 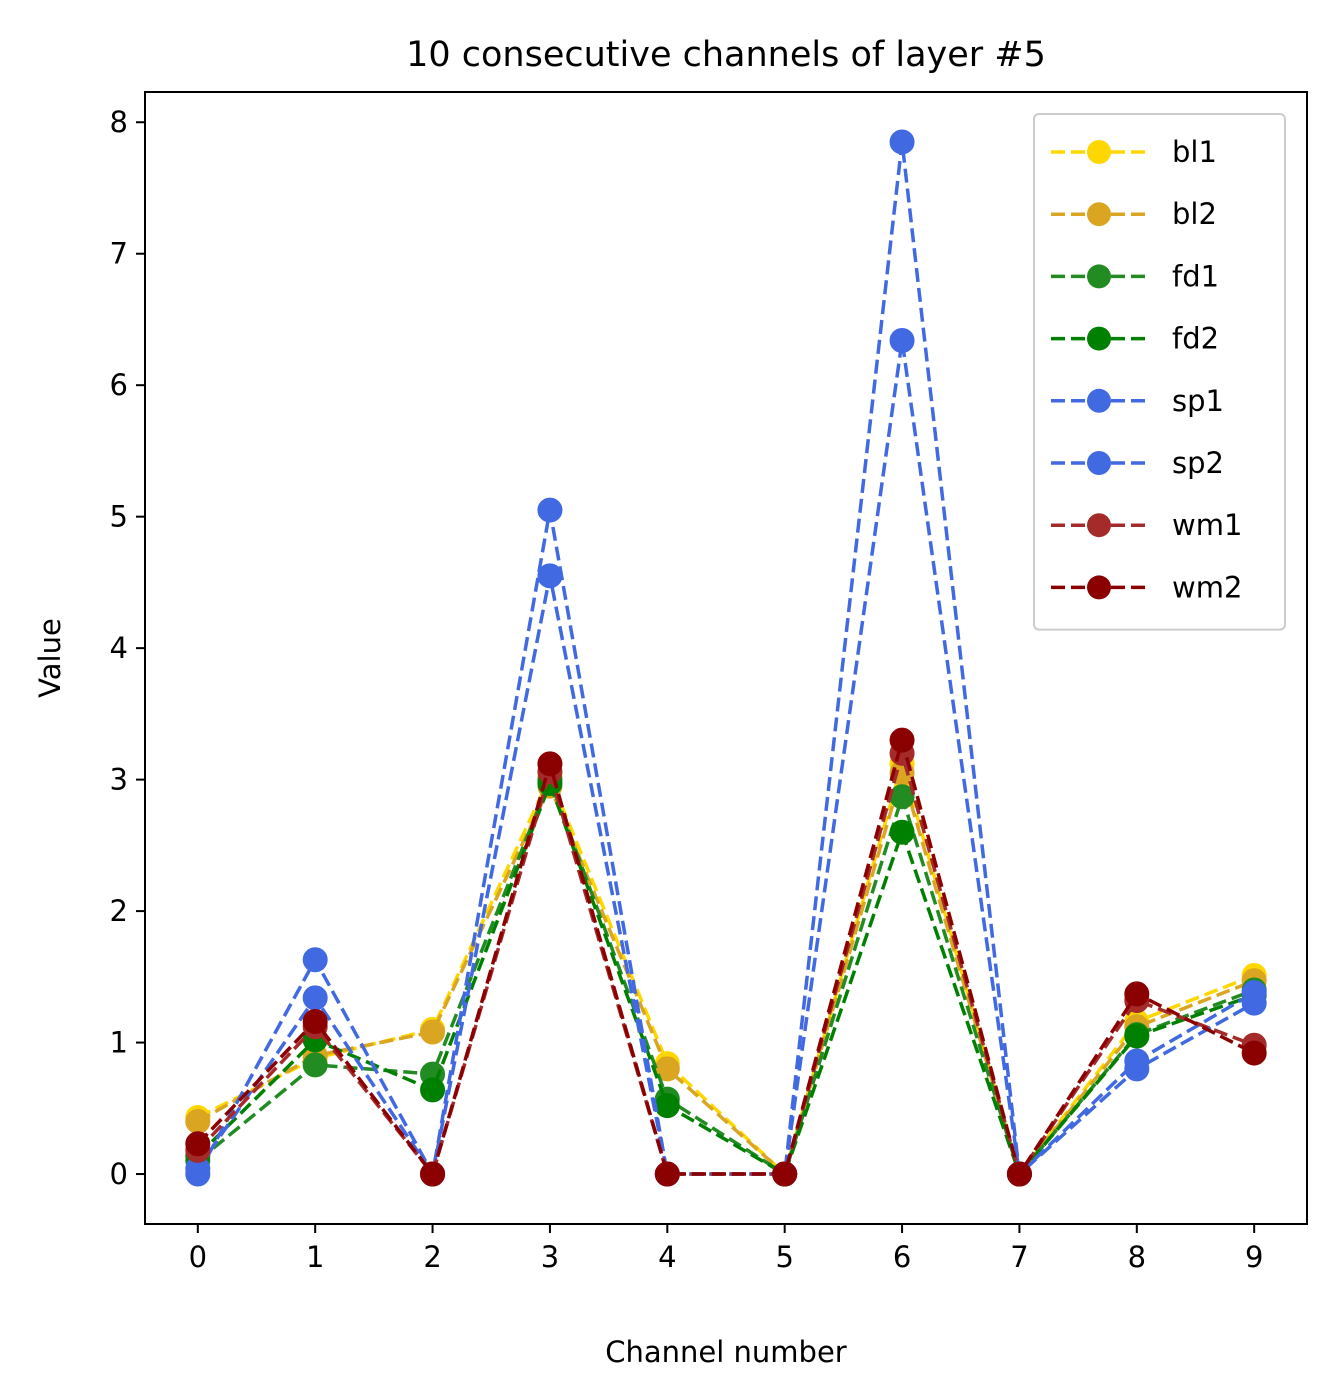 I want to click on legend-label: wm2, so click(x=1207, y=587).